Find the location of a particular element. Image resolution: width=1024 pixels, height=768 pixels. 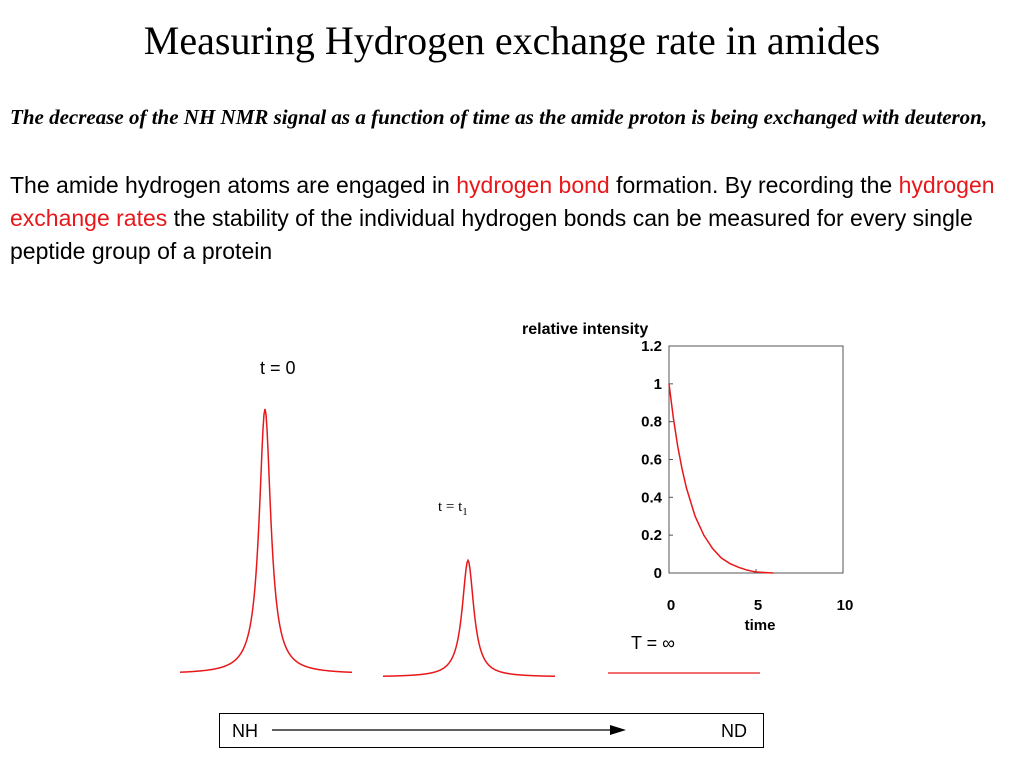

label-tinf: T = ∞ is located at coordinates (653, 643).